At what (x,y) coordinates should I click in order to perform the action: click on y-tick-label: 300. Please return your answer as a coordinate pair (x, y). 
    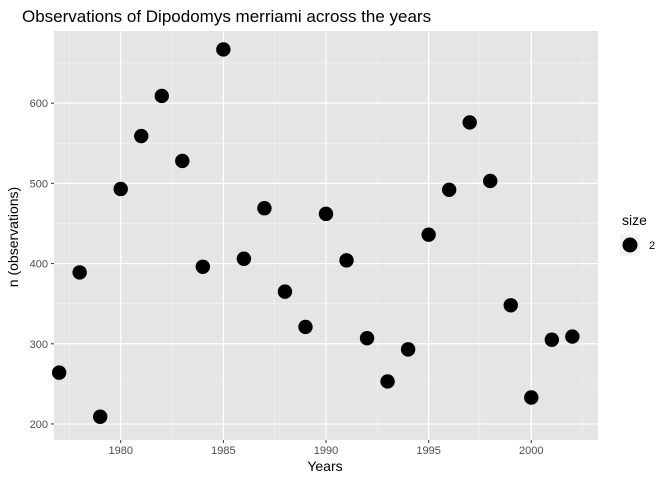
    Looking at the image, I should click on (39, 345).